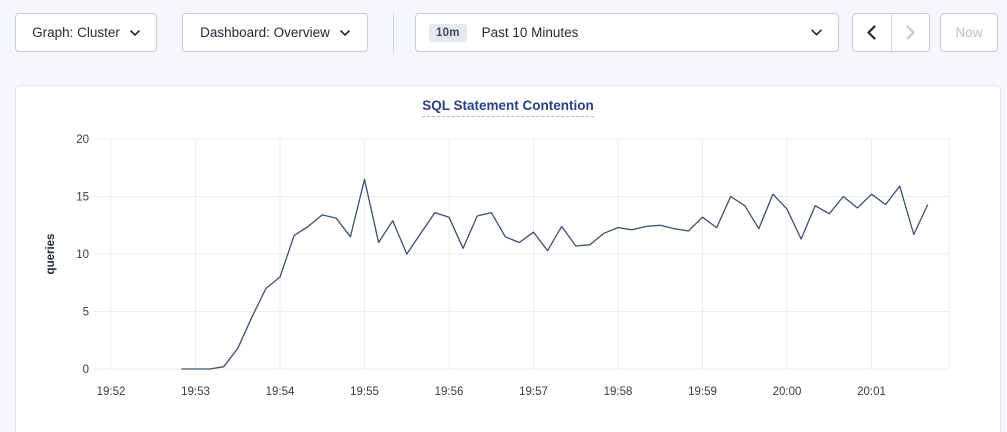  What do you see at coordinates (364, 392) in the screenshot?
I see `svg-text: 19:55` at bounding box center [364, 392].